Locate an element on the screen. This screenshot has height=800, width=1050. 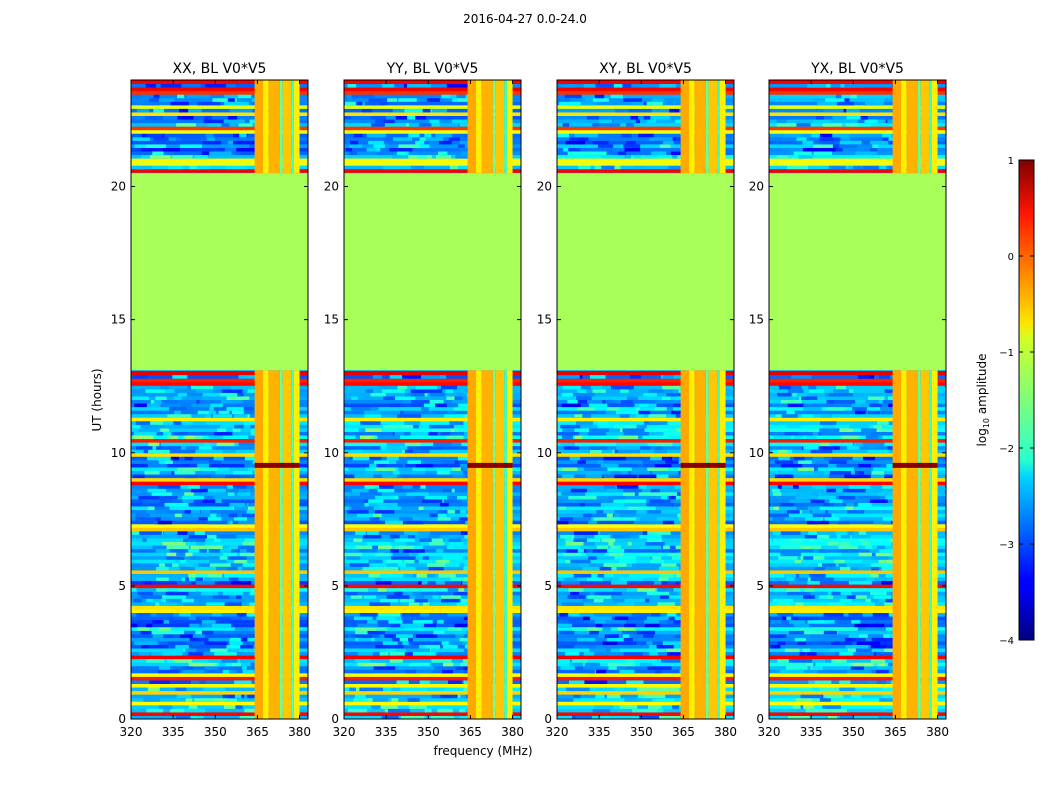
flat-region is located at coordinates (857, 272).